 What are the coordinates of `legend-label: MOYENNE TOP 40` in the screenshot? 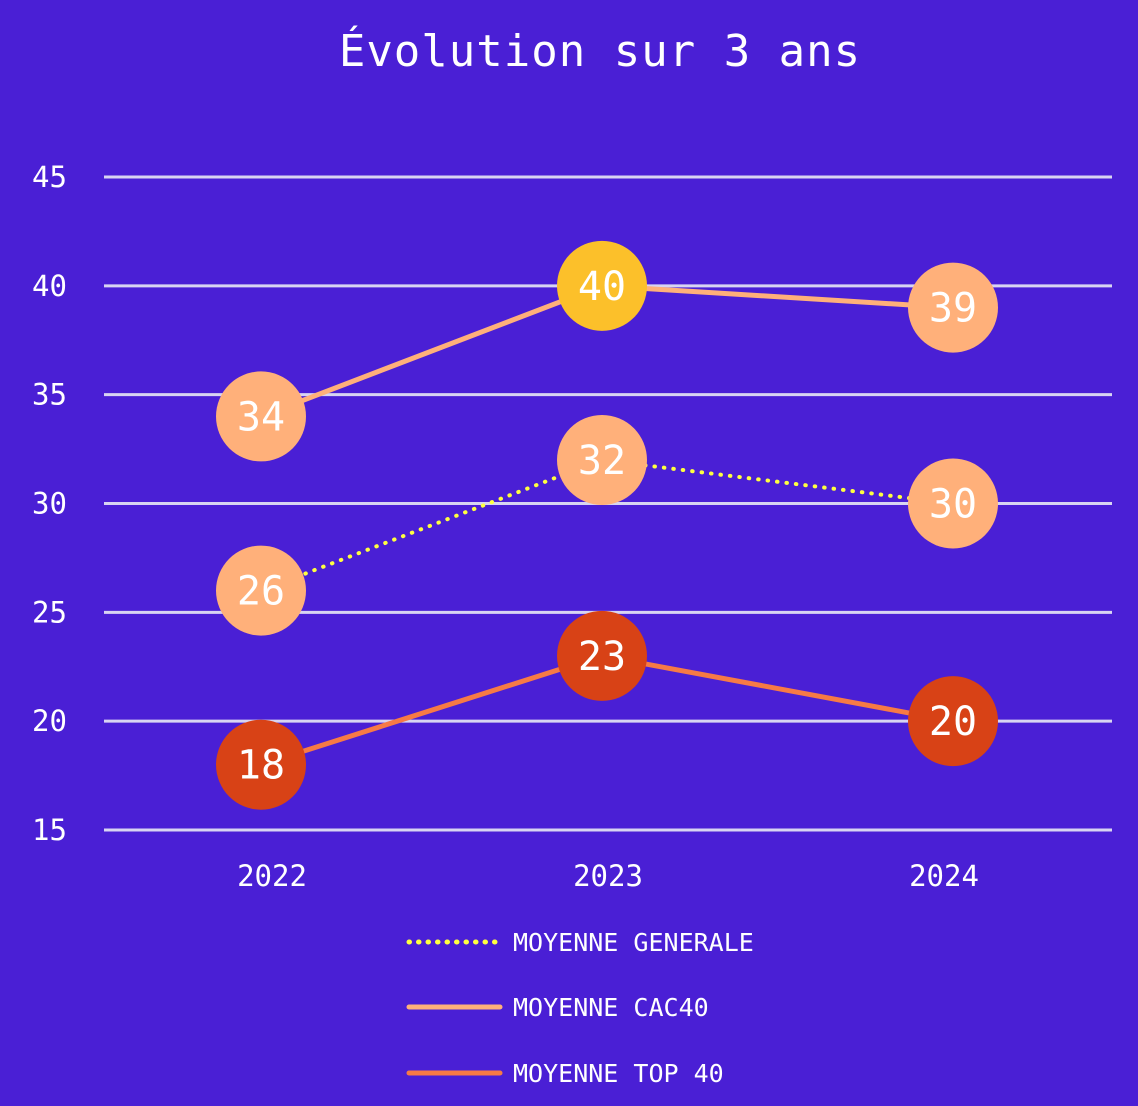 It's located at (618, 1073).